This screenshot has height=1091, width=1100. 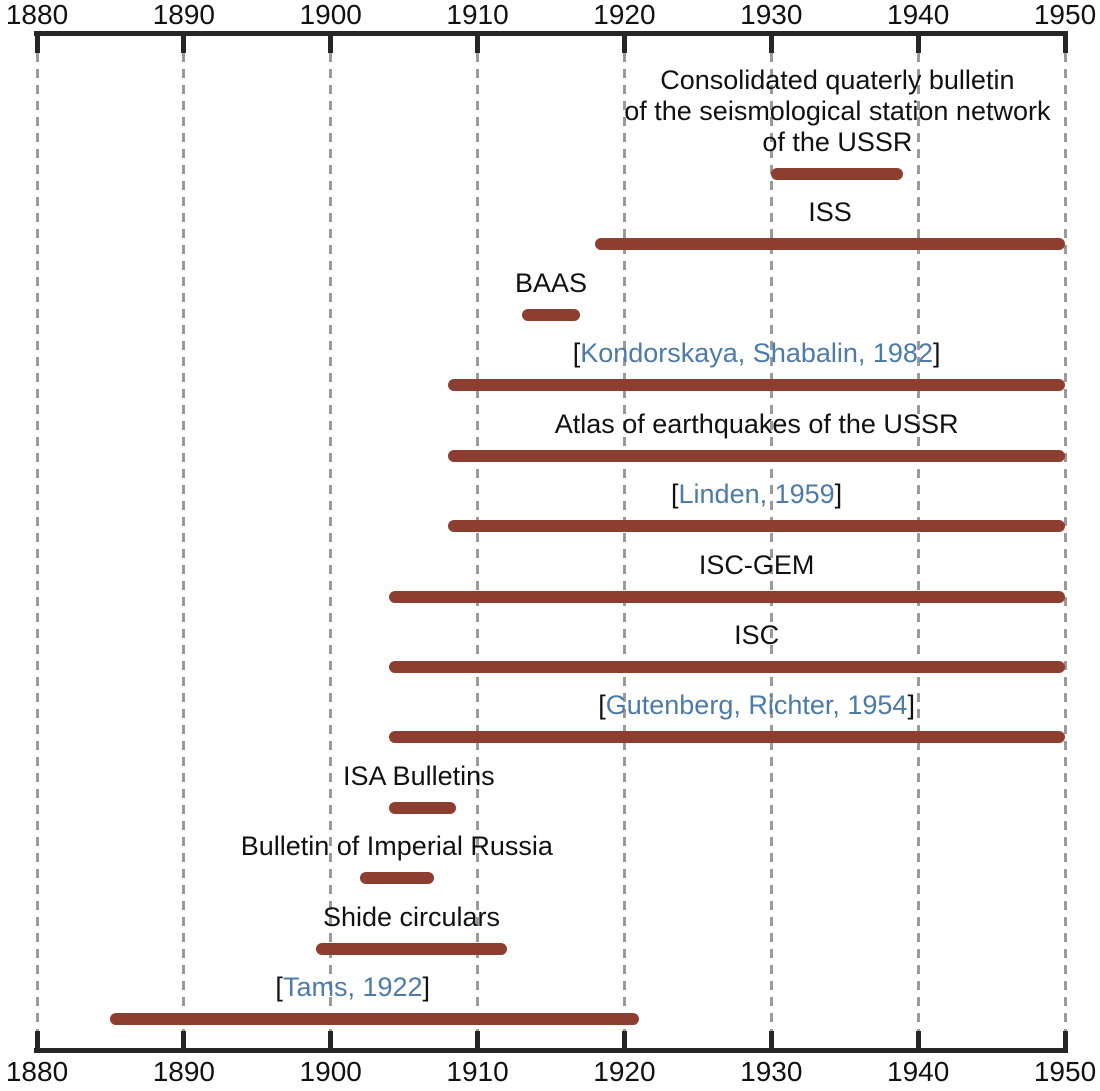 What do you see at coordinates (551, 33) in the screenshot?
I see `top-axis-line` at bounding box center [551, 33].